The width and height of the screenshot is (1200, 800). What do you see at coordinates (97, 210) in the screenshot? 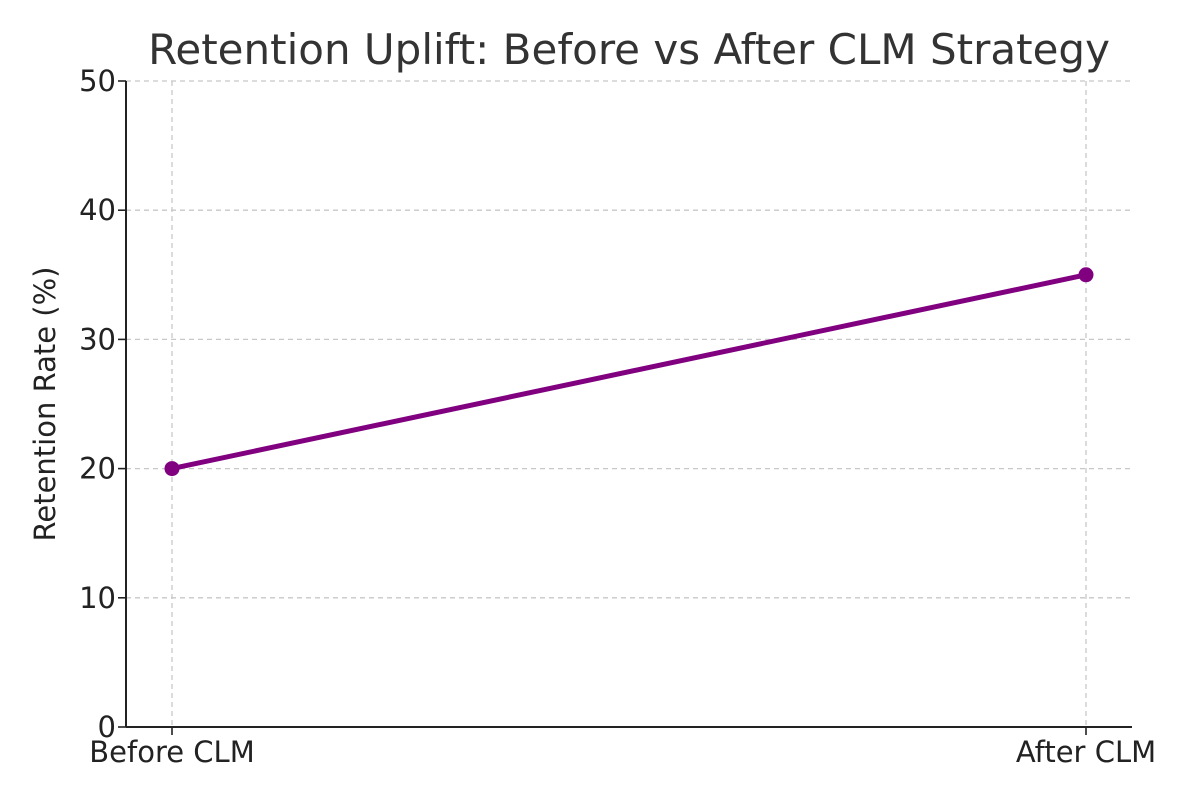
I see `y-tick-label-4: 40` at bounding box center [97, 210].